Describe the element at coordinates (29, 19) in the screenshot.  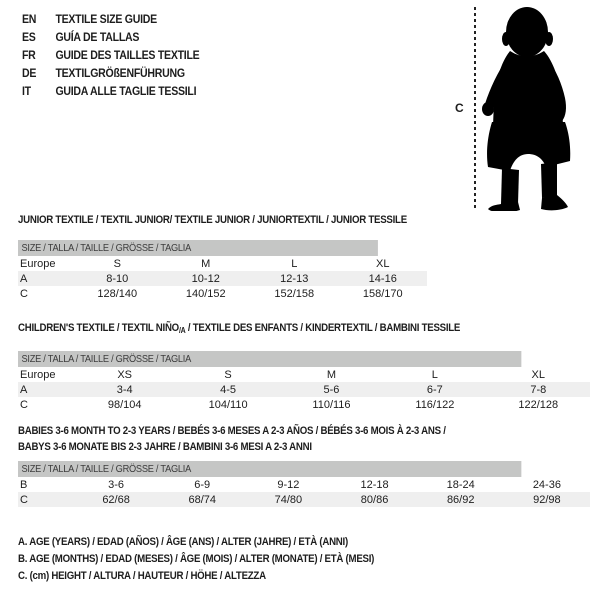
I see `lang-code: EN` at that location.